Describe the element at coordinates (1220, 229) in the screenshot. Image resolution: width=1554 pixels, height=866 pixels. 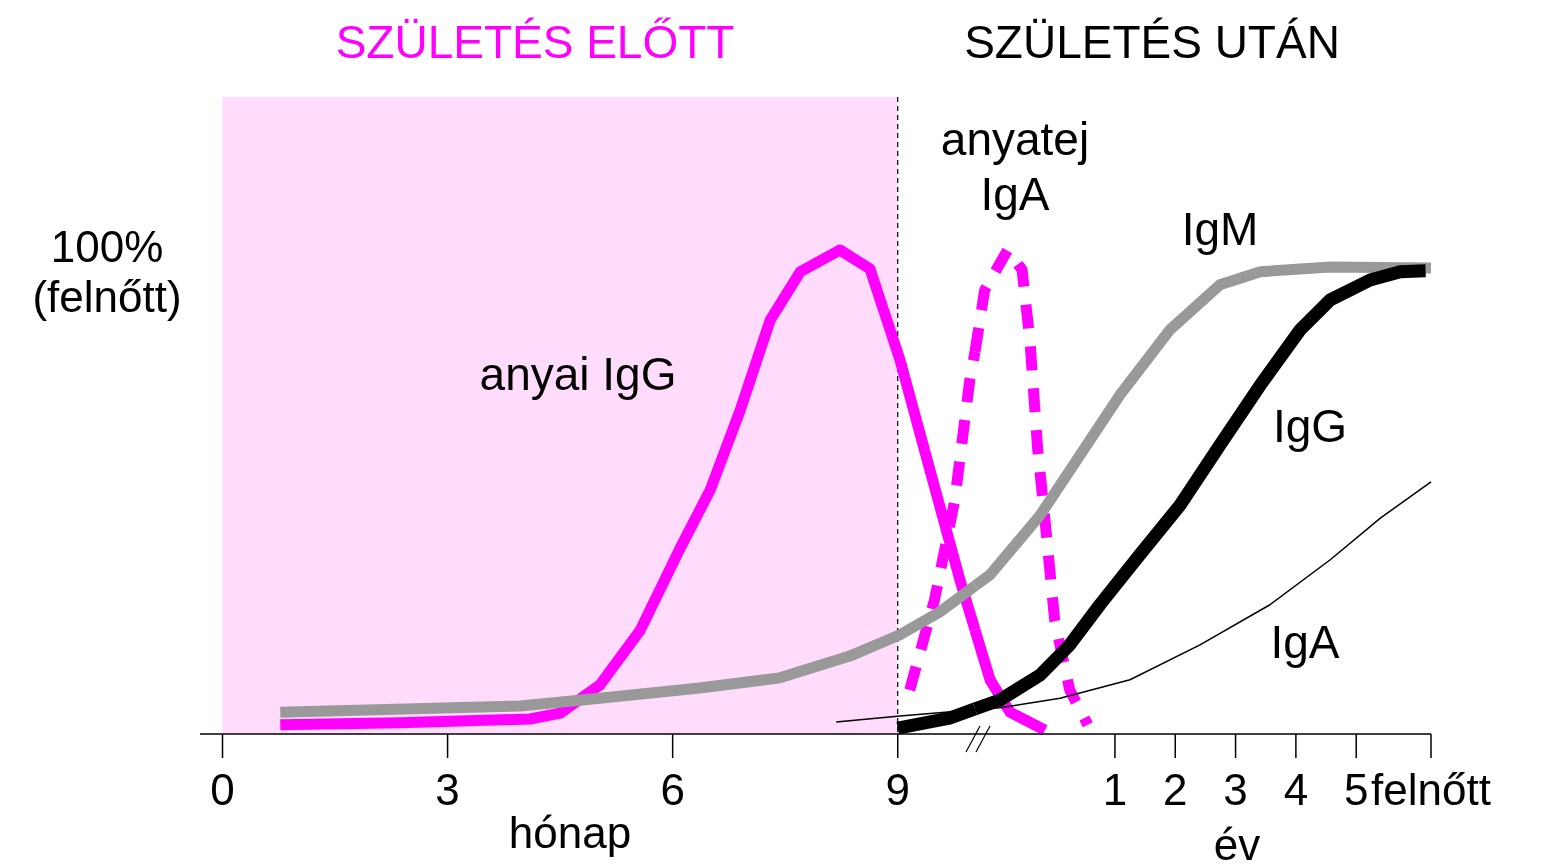
I see `series-label: IgM` at that location.